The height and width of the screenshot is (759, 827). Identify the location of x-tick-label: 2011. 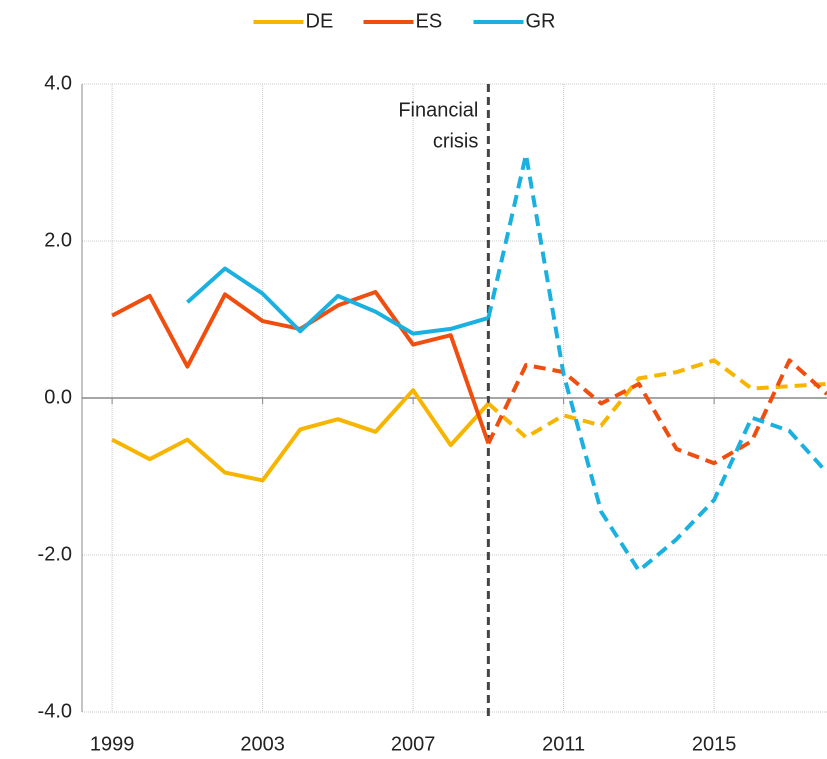
(563, 744).